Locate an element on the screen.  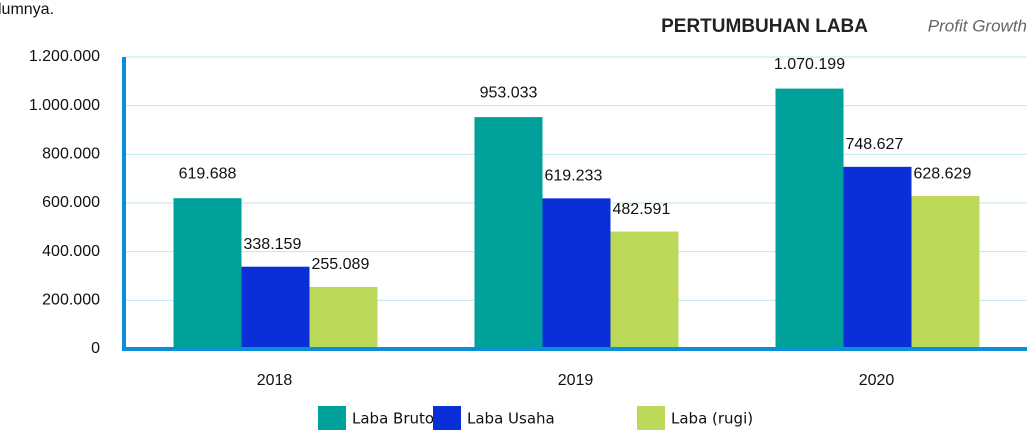
value-label: 953.033 is located at coordinates (509, 92).